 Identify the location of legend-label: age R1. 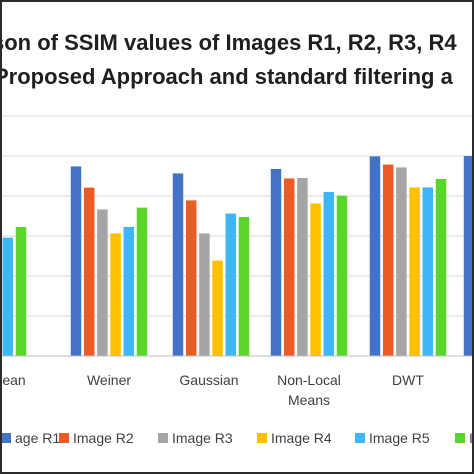
(37, 438).